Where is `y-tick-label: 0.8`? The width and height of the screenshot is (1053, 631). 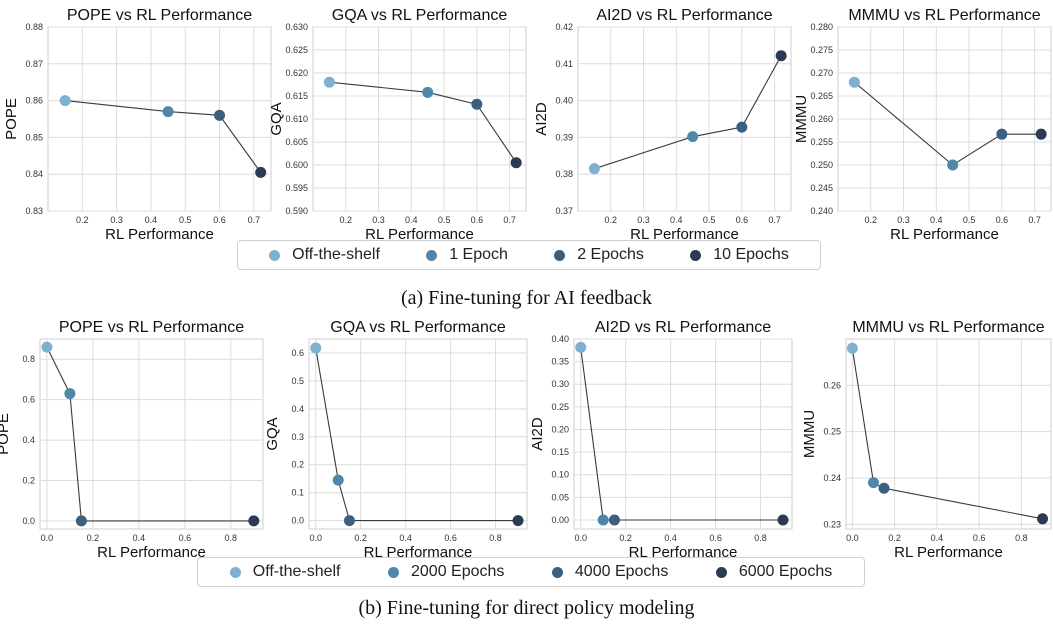
y-tick-label: 0.8 is located at coordinates (28, 359).